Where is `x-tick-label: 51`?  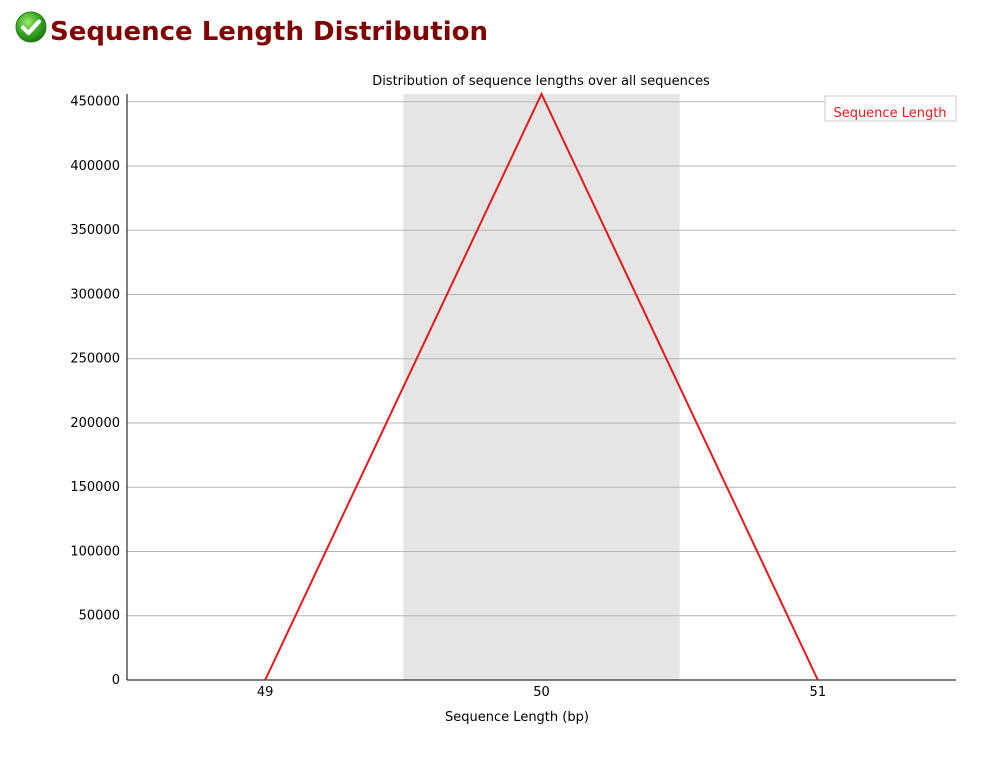 x-tick-label: 51 is located at coordinates (818, 692).